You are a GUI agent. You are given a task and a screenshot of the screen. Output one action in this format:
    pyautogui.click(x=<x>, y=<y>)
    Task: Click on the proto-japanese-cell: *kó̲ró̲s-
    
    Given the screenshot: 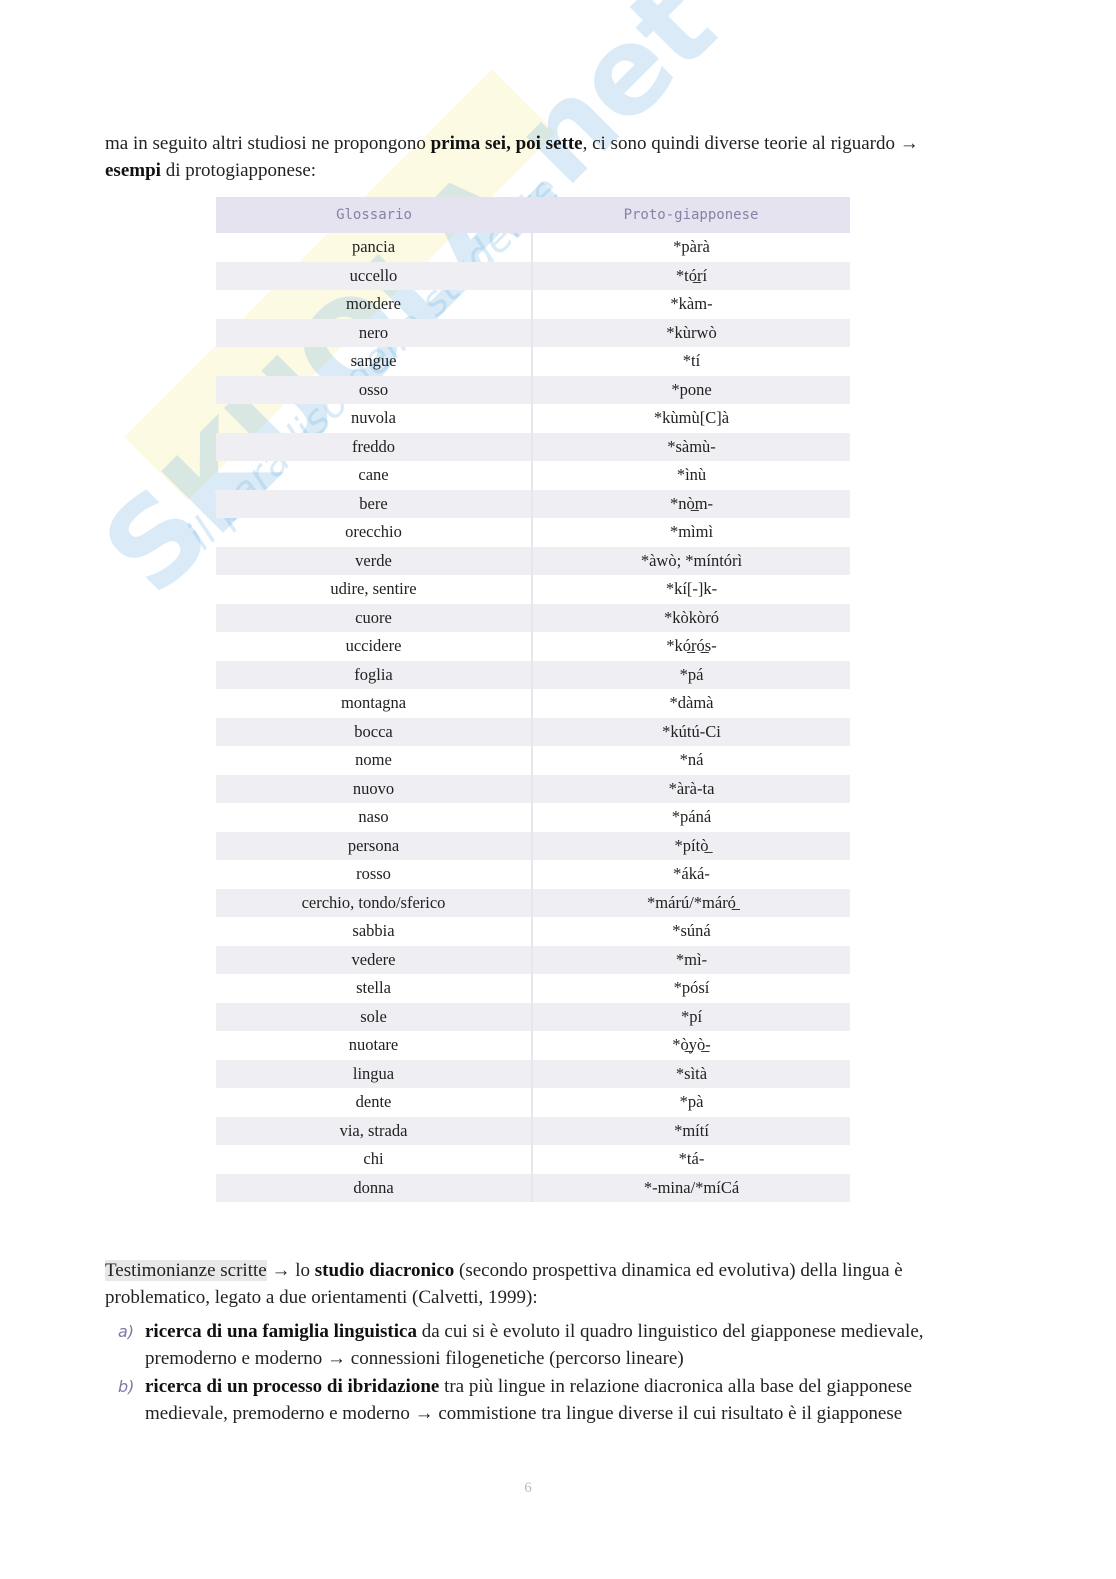 What is the action you would take?
    pyautogui.click(x=691, y=646)
    